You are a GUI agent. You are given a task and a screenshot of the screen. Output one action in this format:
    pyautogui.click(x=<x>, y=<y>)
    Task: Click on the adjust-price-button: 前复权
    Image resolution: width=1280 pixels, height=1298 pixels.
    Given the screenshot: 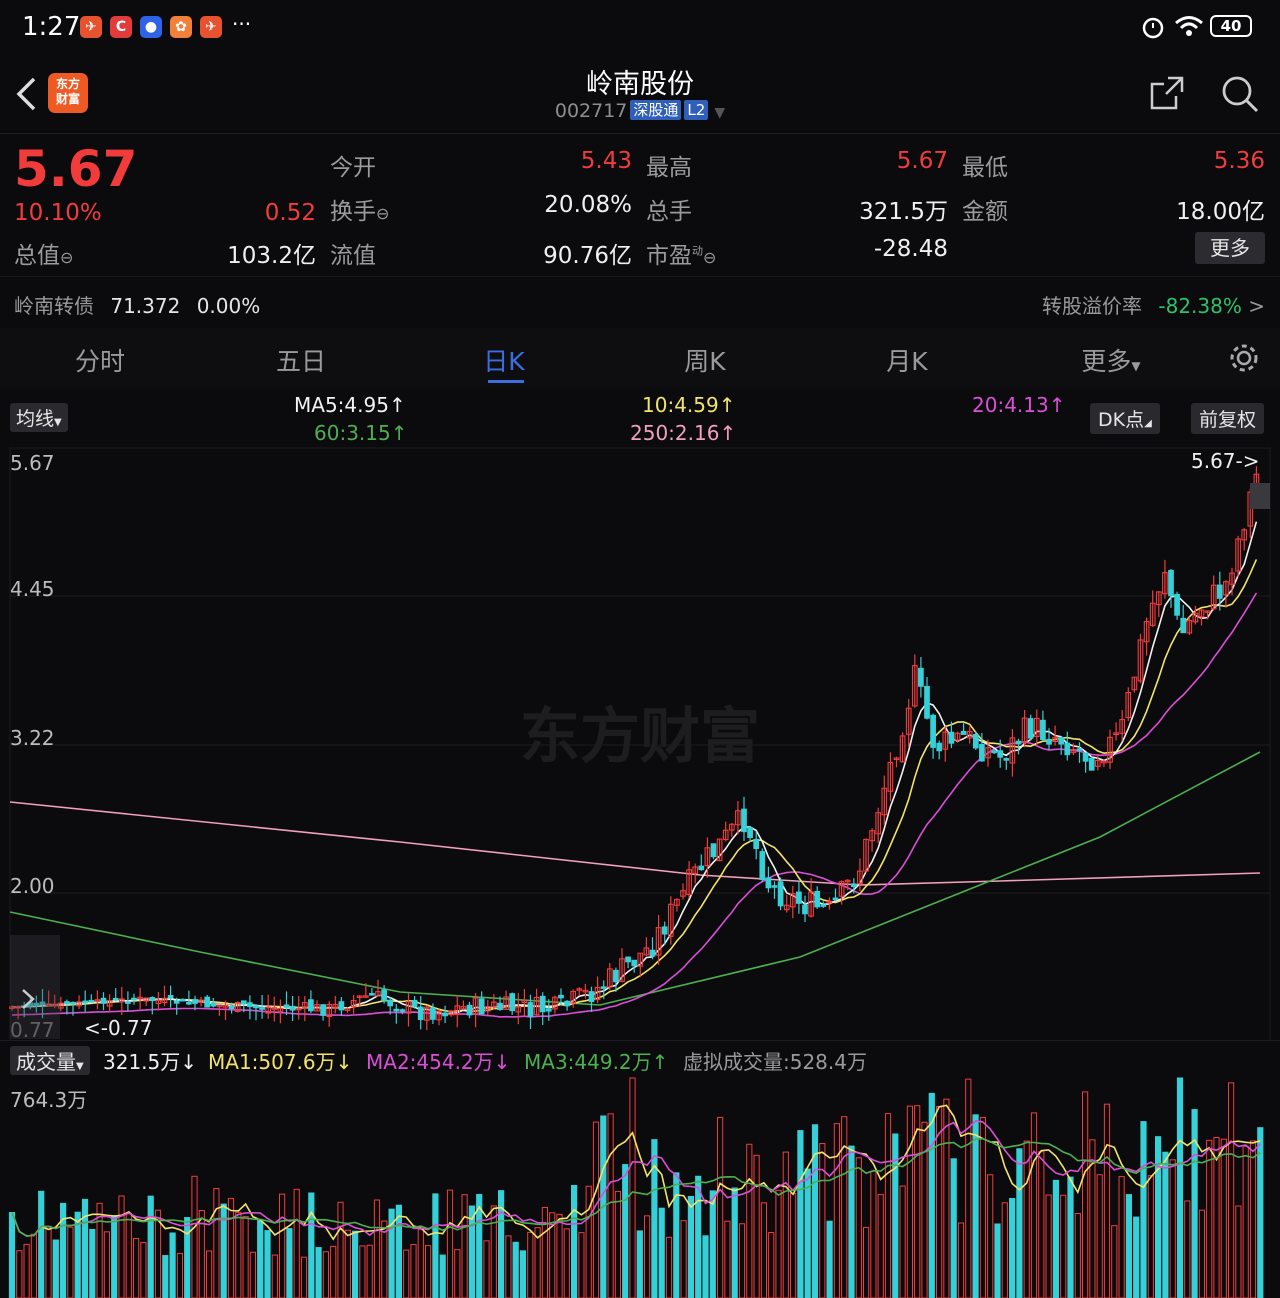 What is the action you would take?
    pyautogui.click(x=1228, y=418)
    